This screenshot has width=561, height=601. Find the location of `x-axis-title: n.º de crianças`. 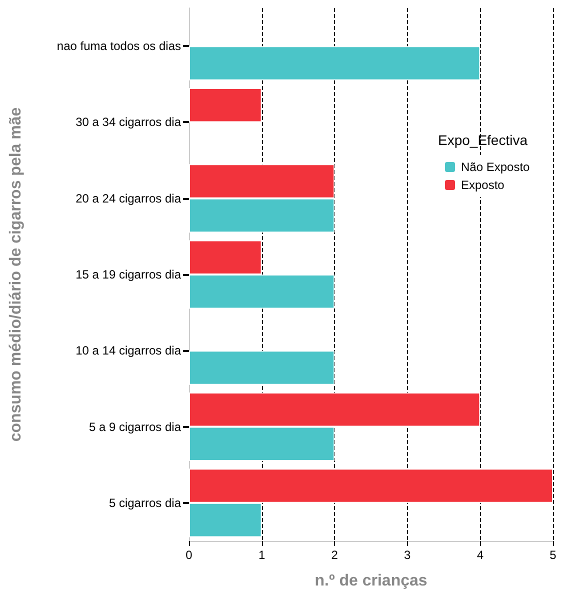

x-axis-title: n.º de crianças is located at coordinates (371, 581).